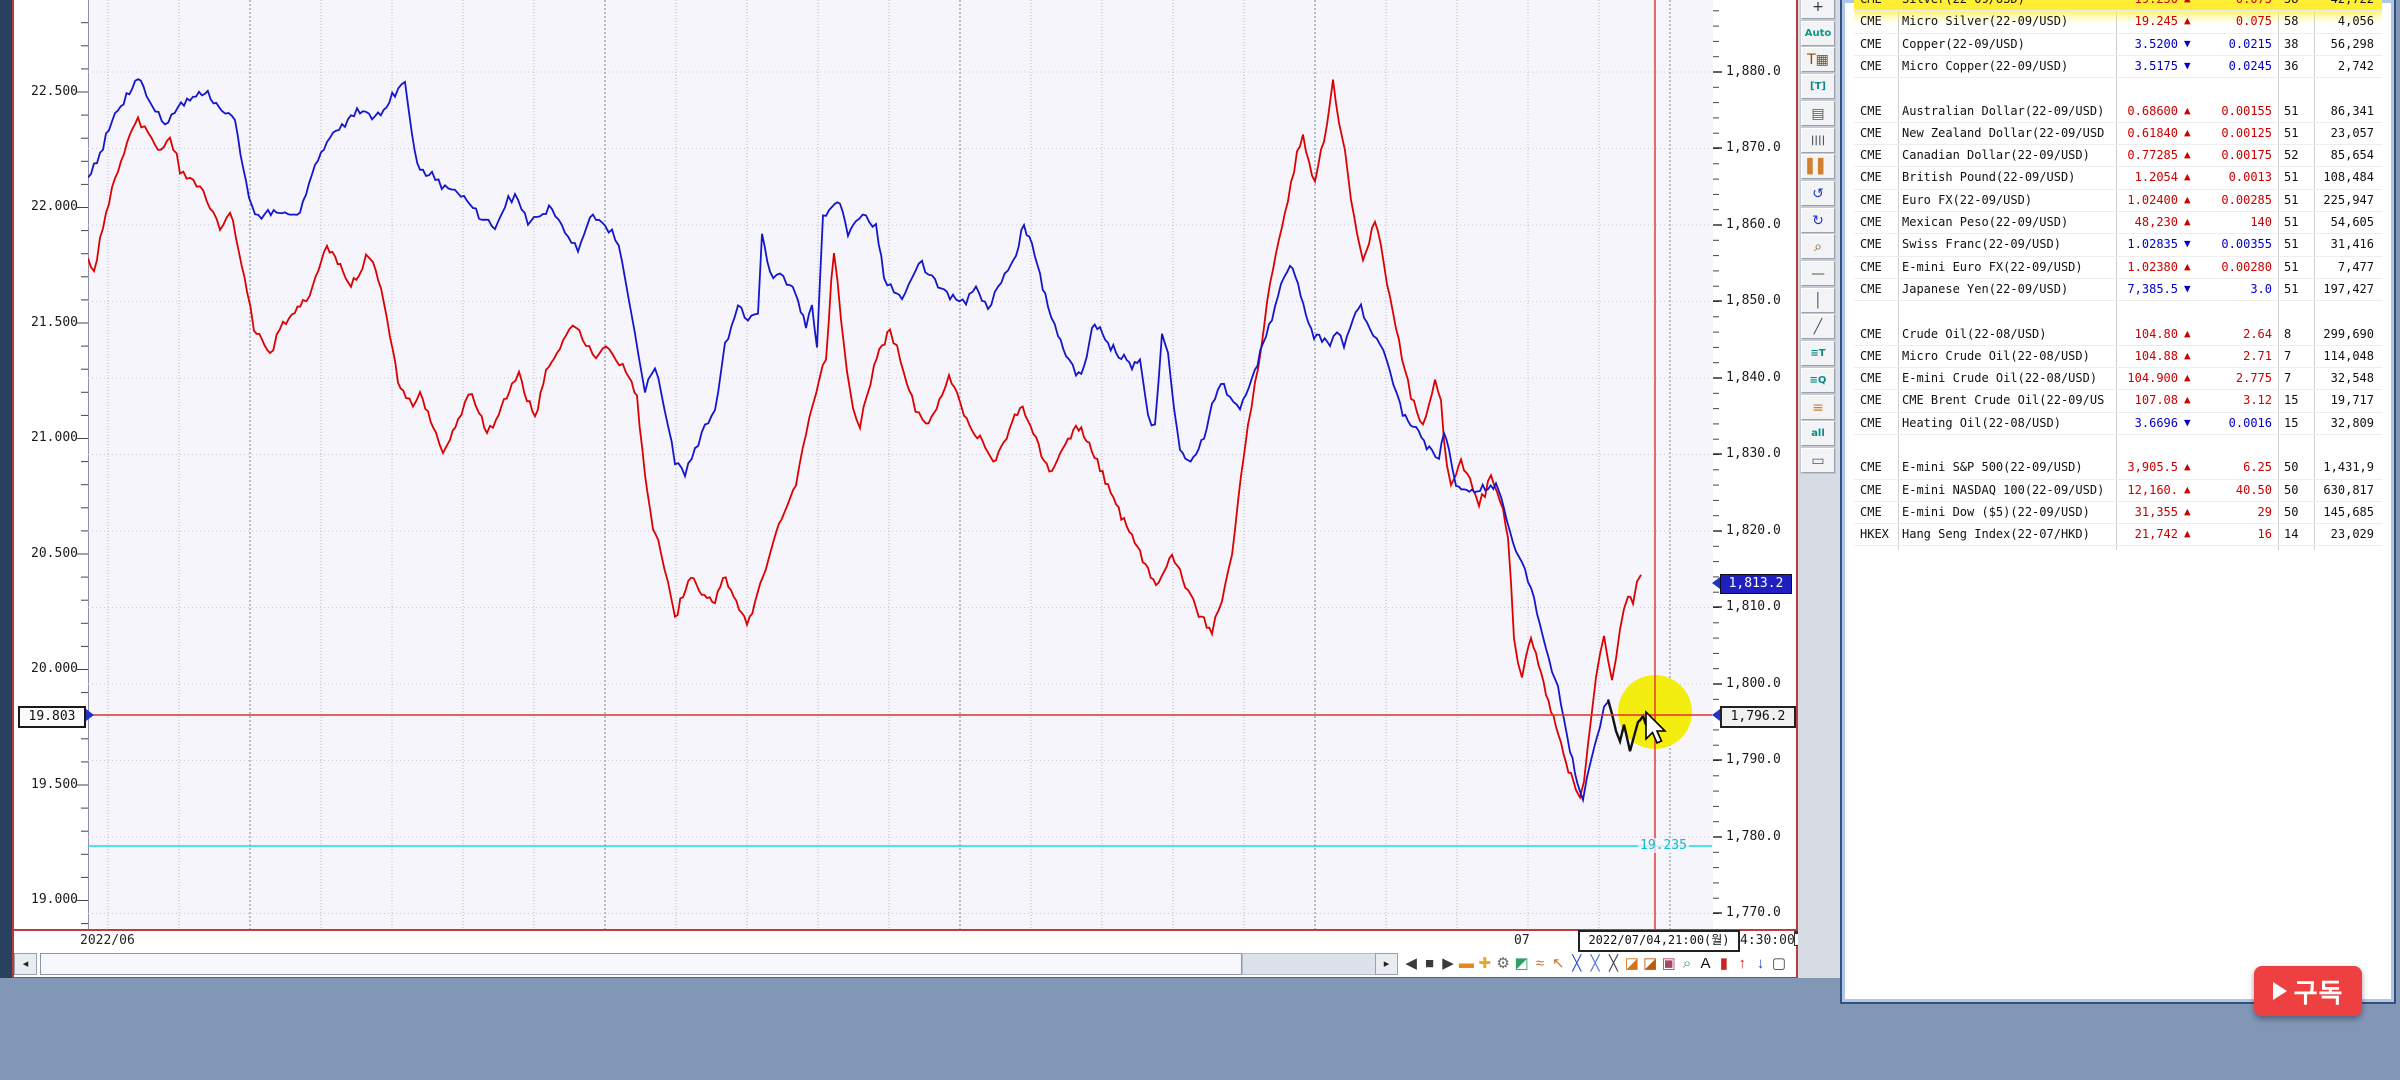  What do you see at coordinates (1503, 963) in the screenshot?
I see `settings-gear-icon: ⚙` at bounding box center [1503, 963].